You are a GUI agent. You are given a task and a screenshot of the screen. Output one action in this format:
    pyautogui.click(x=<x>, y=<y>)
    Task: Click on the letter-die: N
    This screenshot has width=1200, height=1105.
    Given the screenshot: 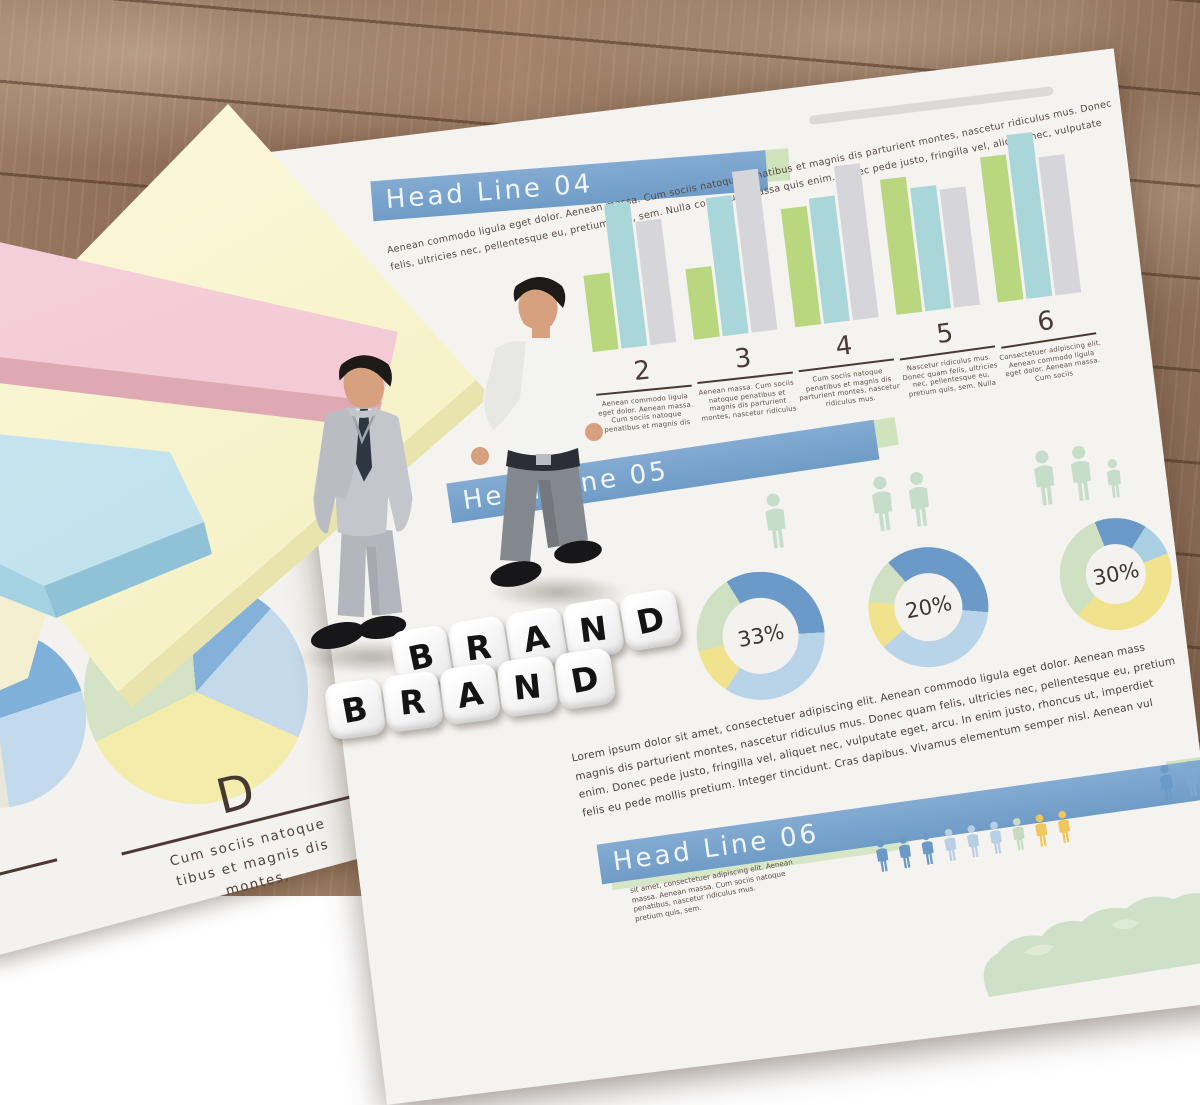 What is the action you would take?
    pyautogui.click(x=527, y=686)
    